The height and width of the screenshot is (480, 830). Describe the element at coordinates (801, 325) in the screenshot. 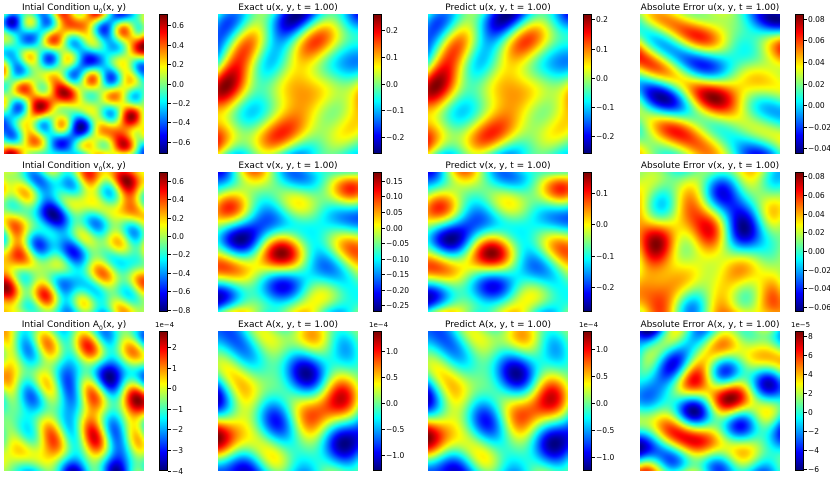

I see `colorbar-multiplier: 1e−5` at that location.